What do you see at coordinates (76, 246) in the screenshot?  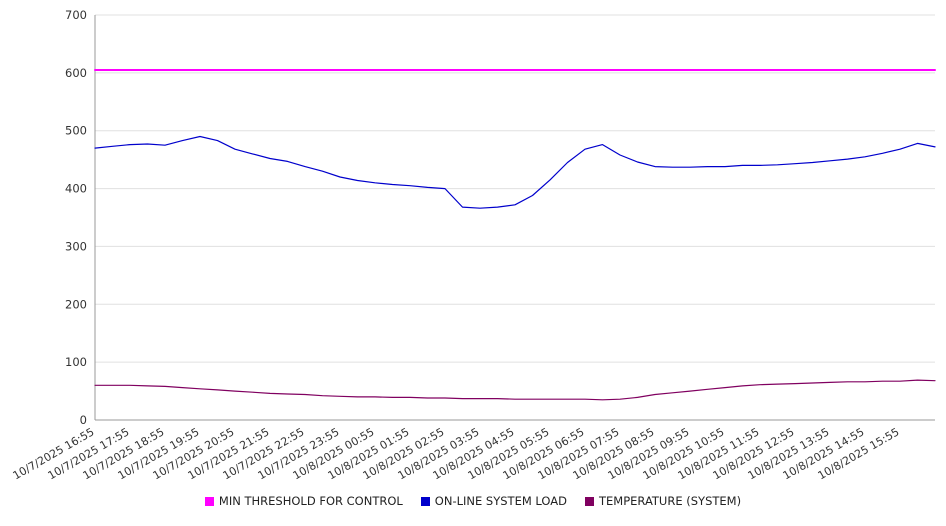 I see `svg-text: 300` at bounding box center [76, 246].